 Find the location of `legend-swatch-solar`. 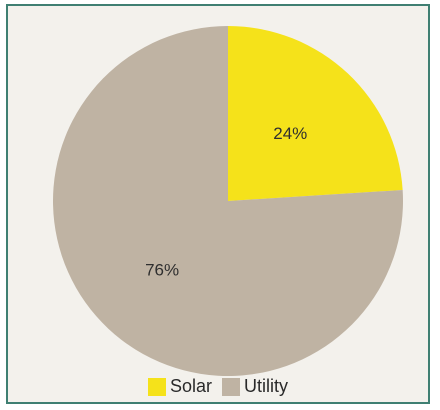

legend-swatch-solar is located at coordinates (156, 386).